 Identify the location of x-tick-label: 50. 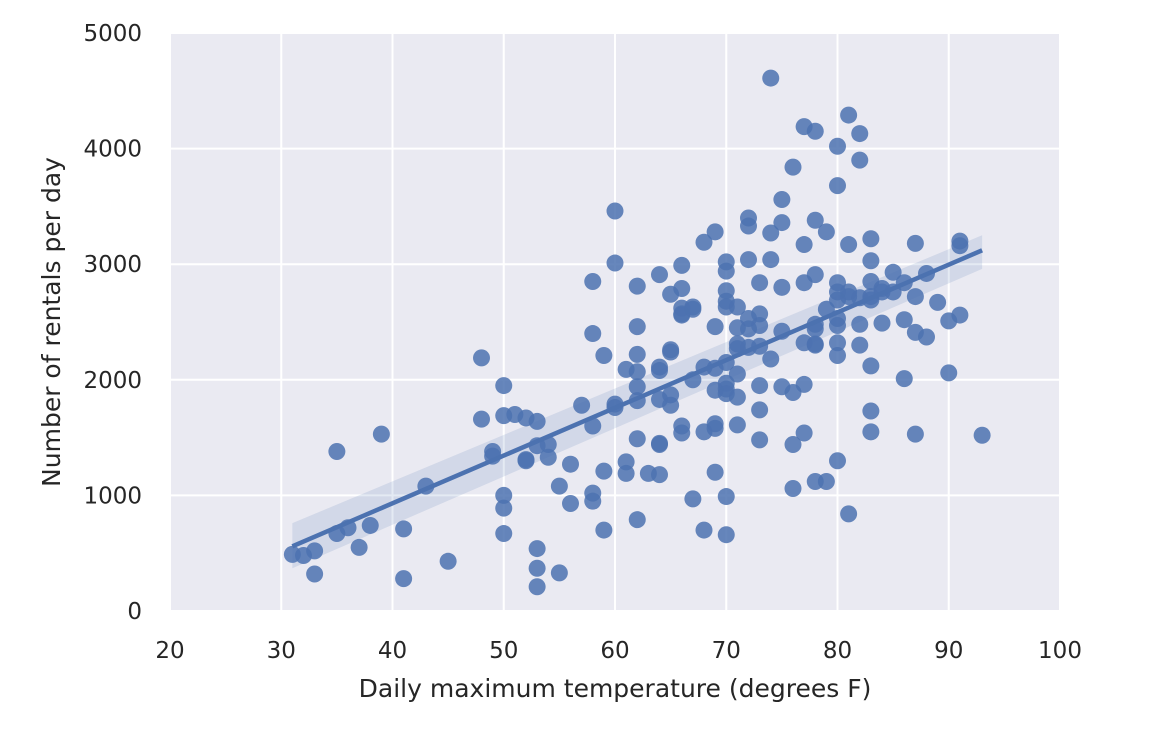
(503, 651).